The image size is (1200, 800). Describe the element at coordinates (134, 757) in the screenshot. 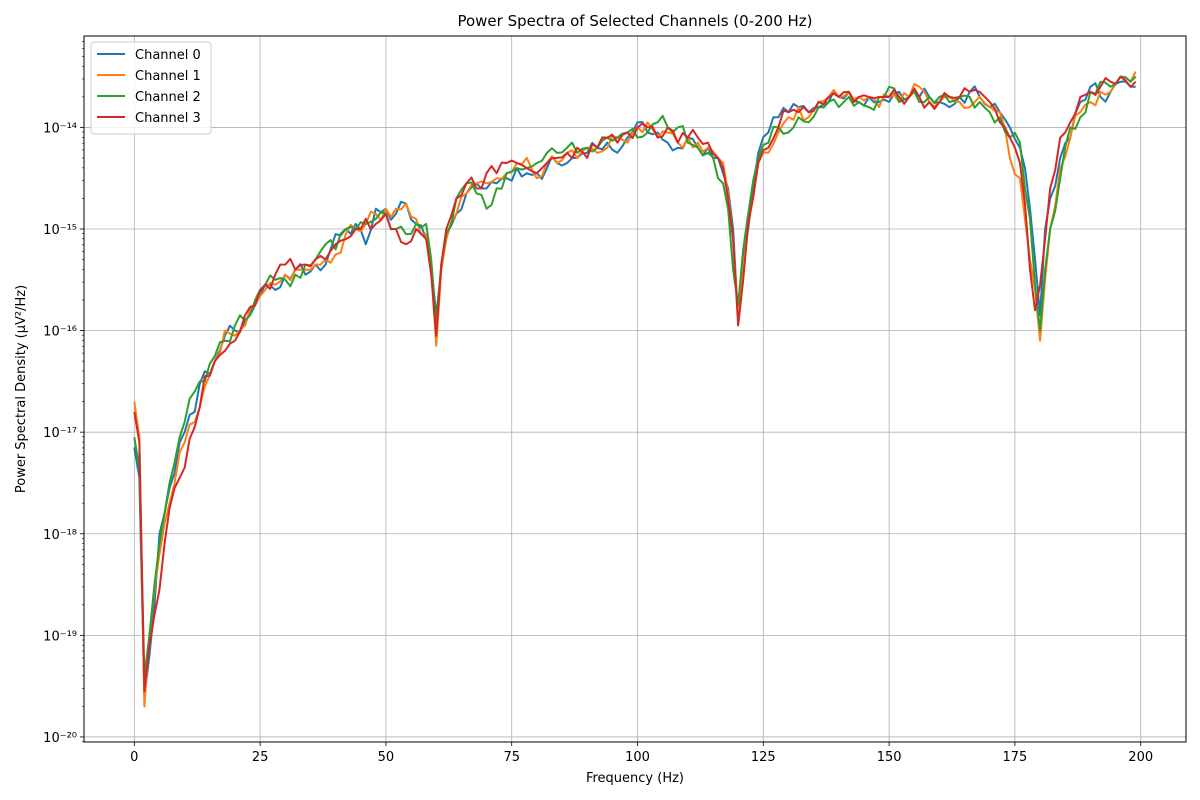

I see `x-tick-label: 0` at that location.